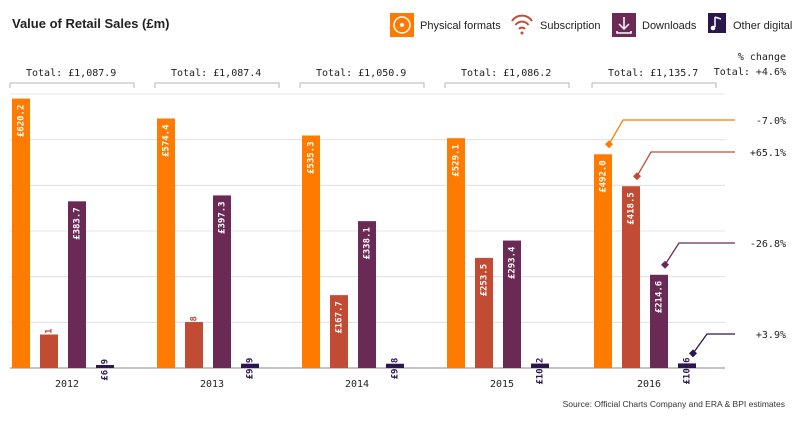 Image resolution: width=800 pixels, height=425 pixels. Describe the element at coordinates (653, 73) in the screenshot. I see `group-total: Total: £1,135.7` at that location.